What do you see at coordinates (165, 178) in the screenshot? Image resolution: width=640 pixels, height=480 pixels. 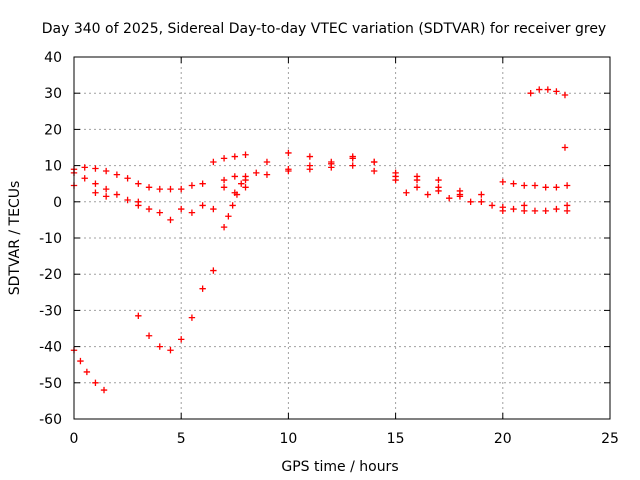 I see `series-arc-c` at bounding box center [165, 178].